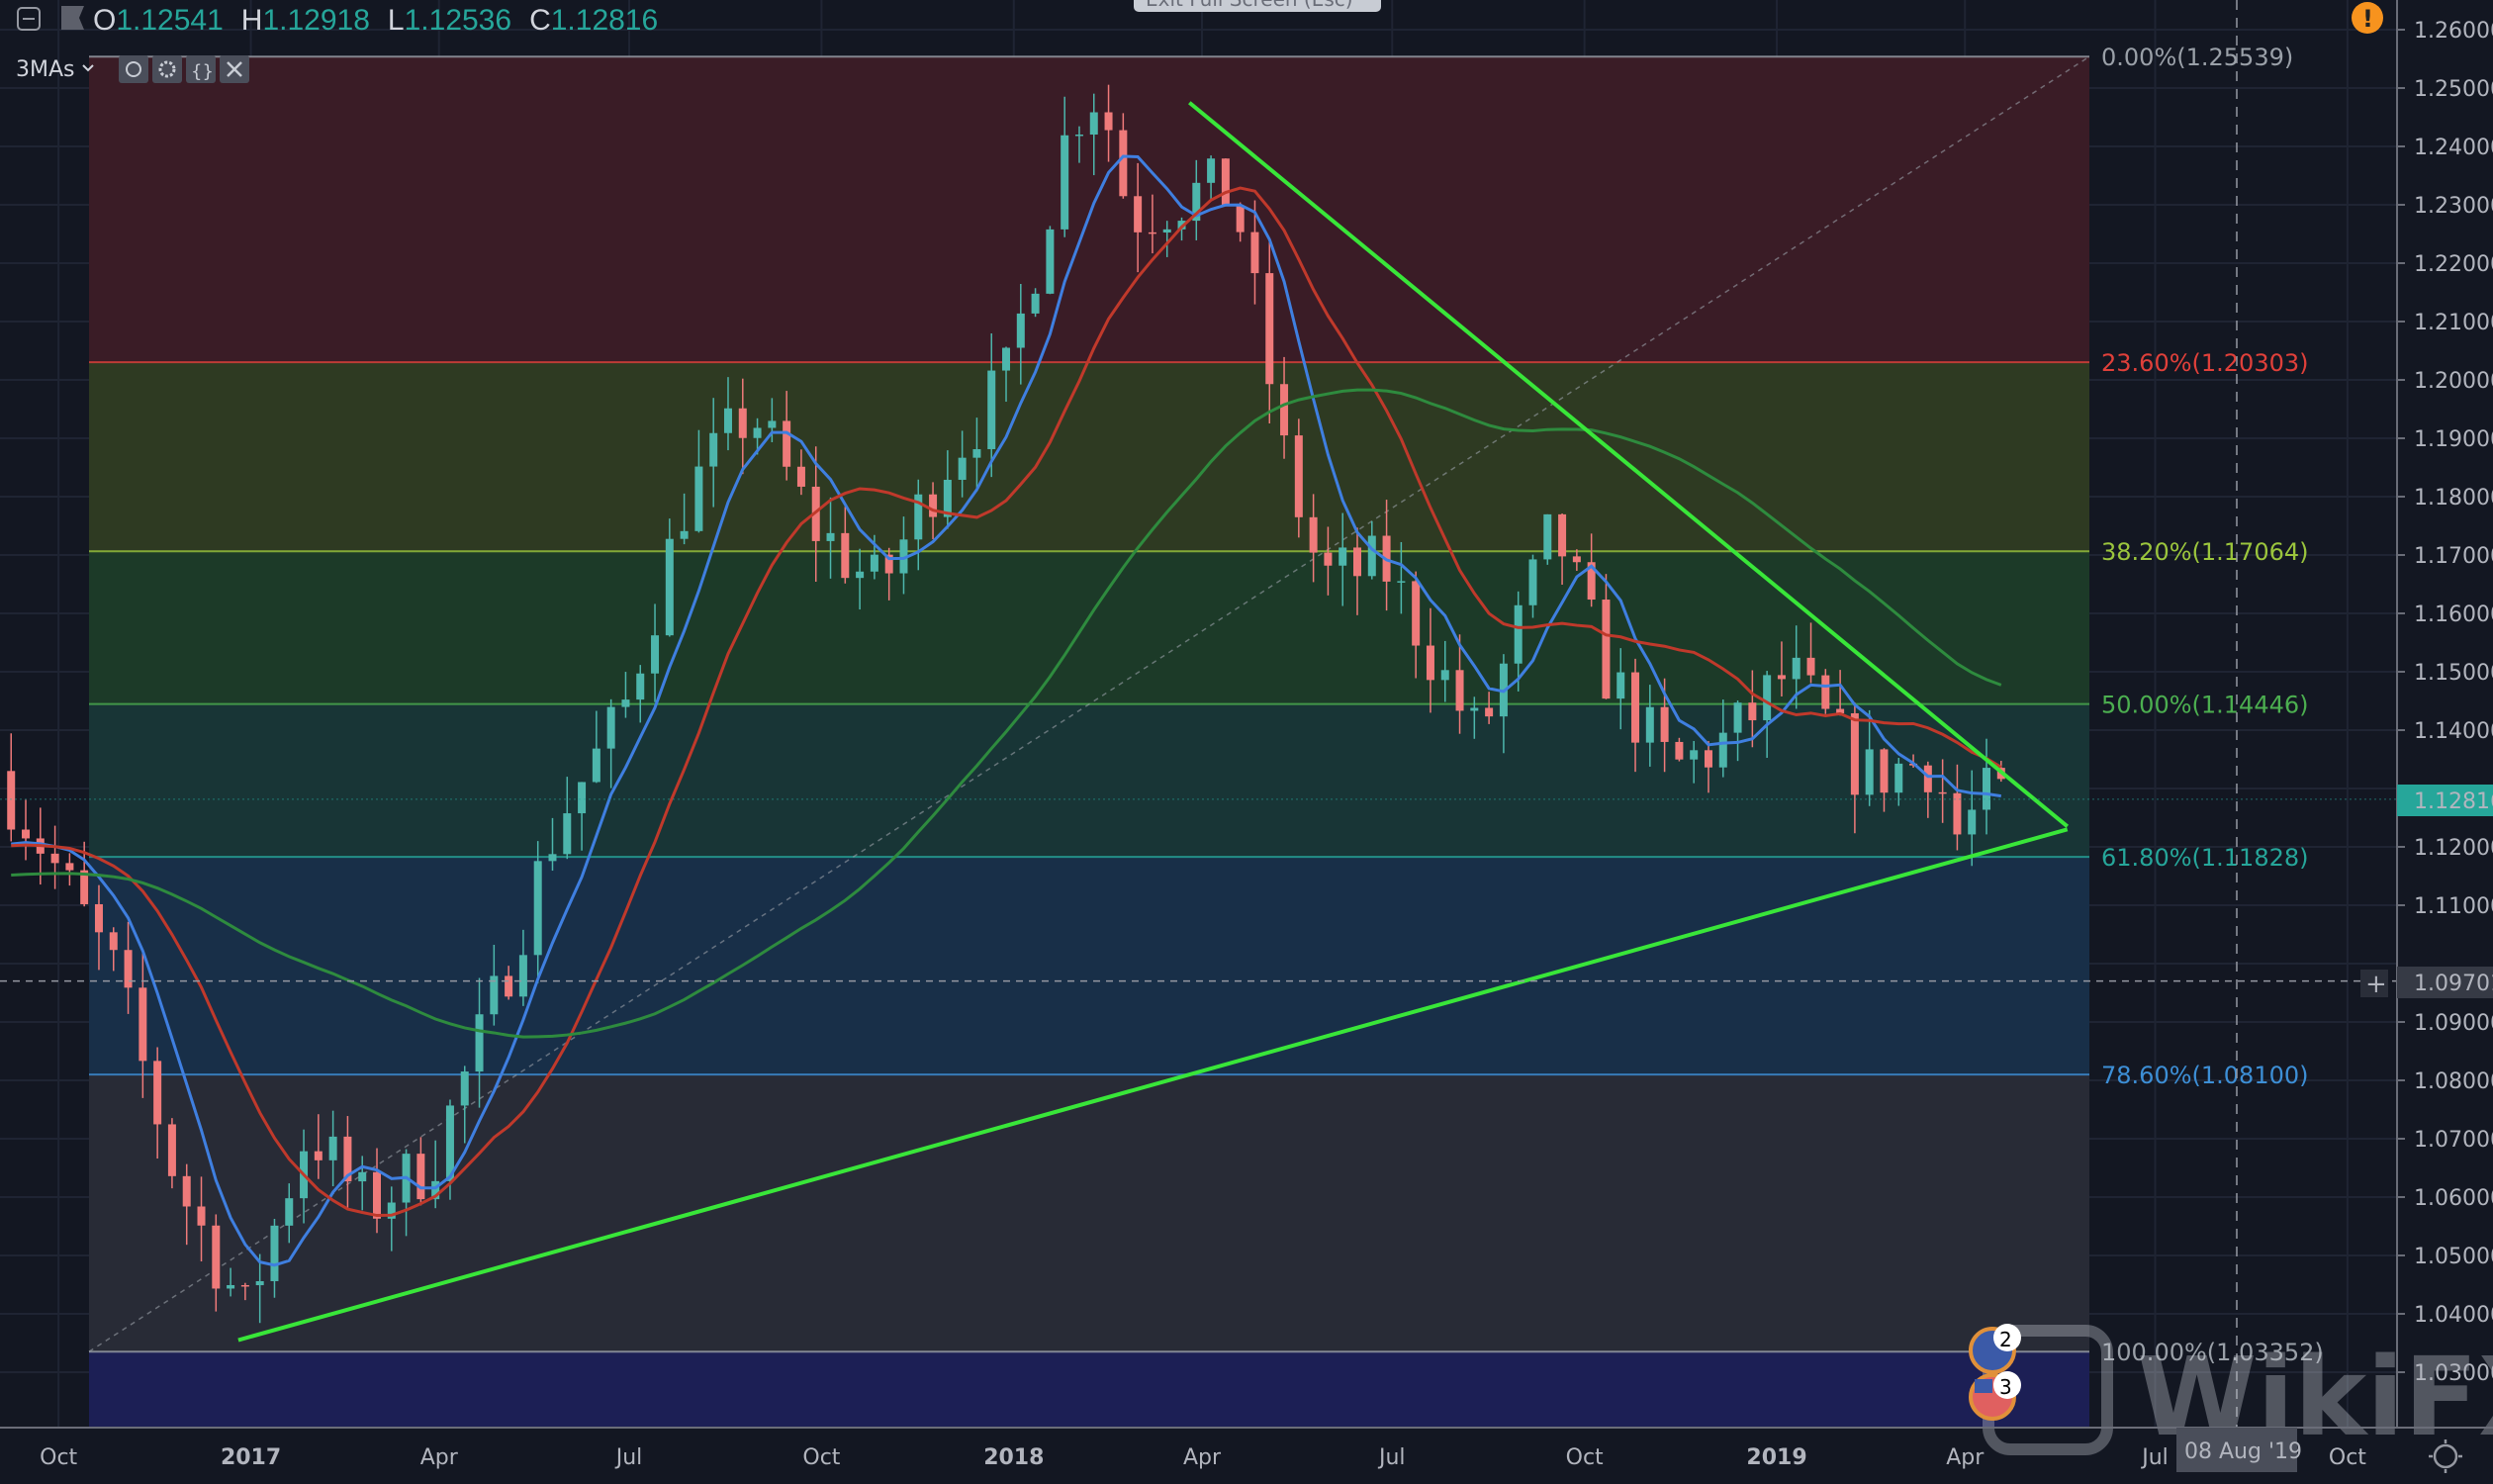  I want to click on price-tick-label: 1.22000, so click(2453, 264).